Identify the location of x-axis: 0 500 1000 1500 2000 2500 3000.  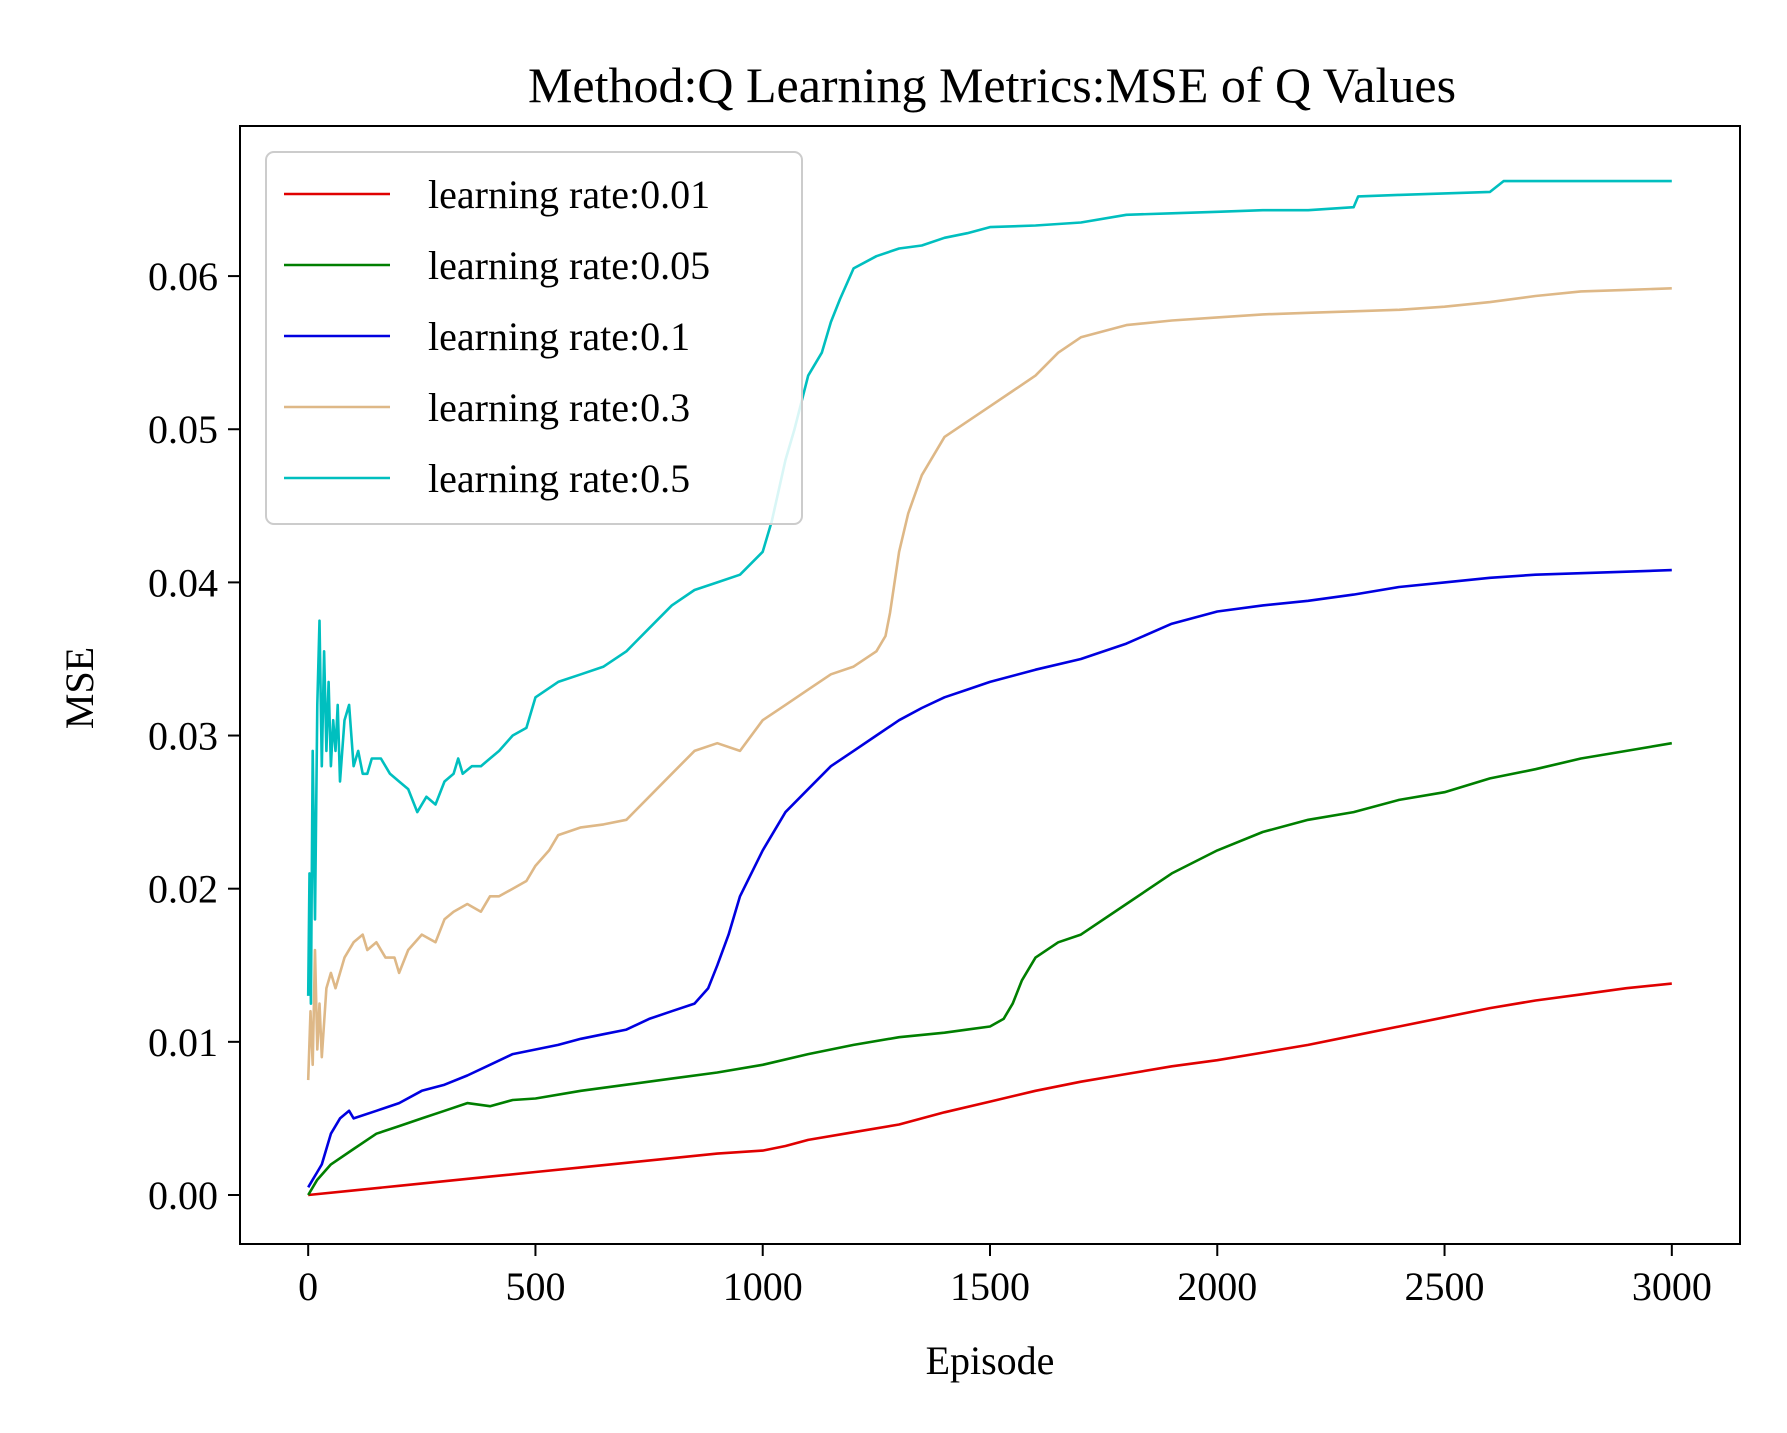
(1005, 1276).